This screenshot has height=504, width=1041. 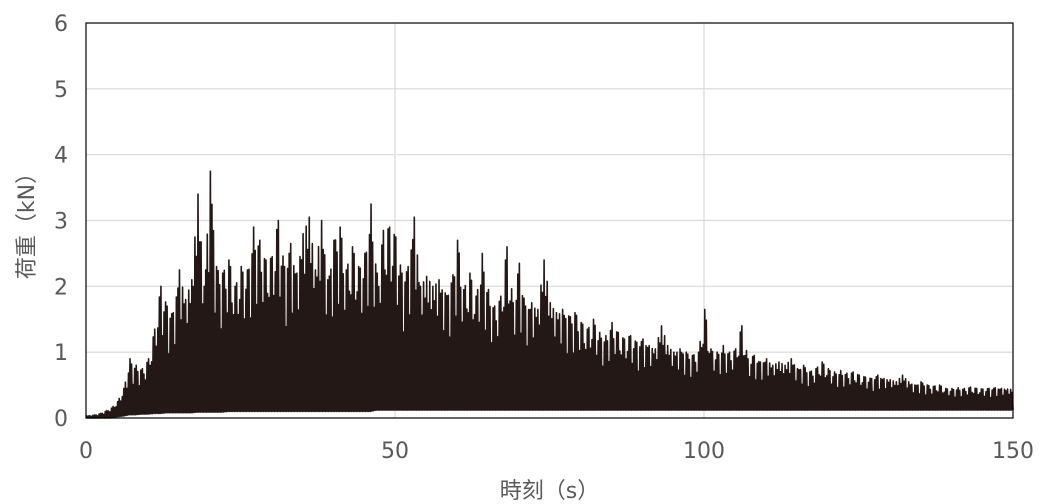 What do you see at coordinates (86, 451) in the screenshot?
I see `x-tick-label: 0` at bounding box center [86, 451].